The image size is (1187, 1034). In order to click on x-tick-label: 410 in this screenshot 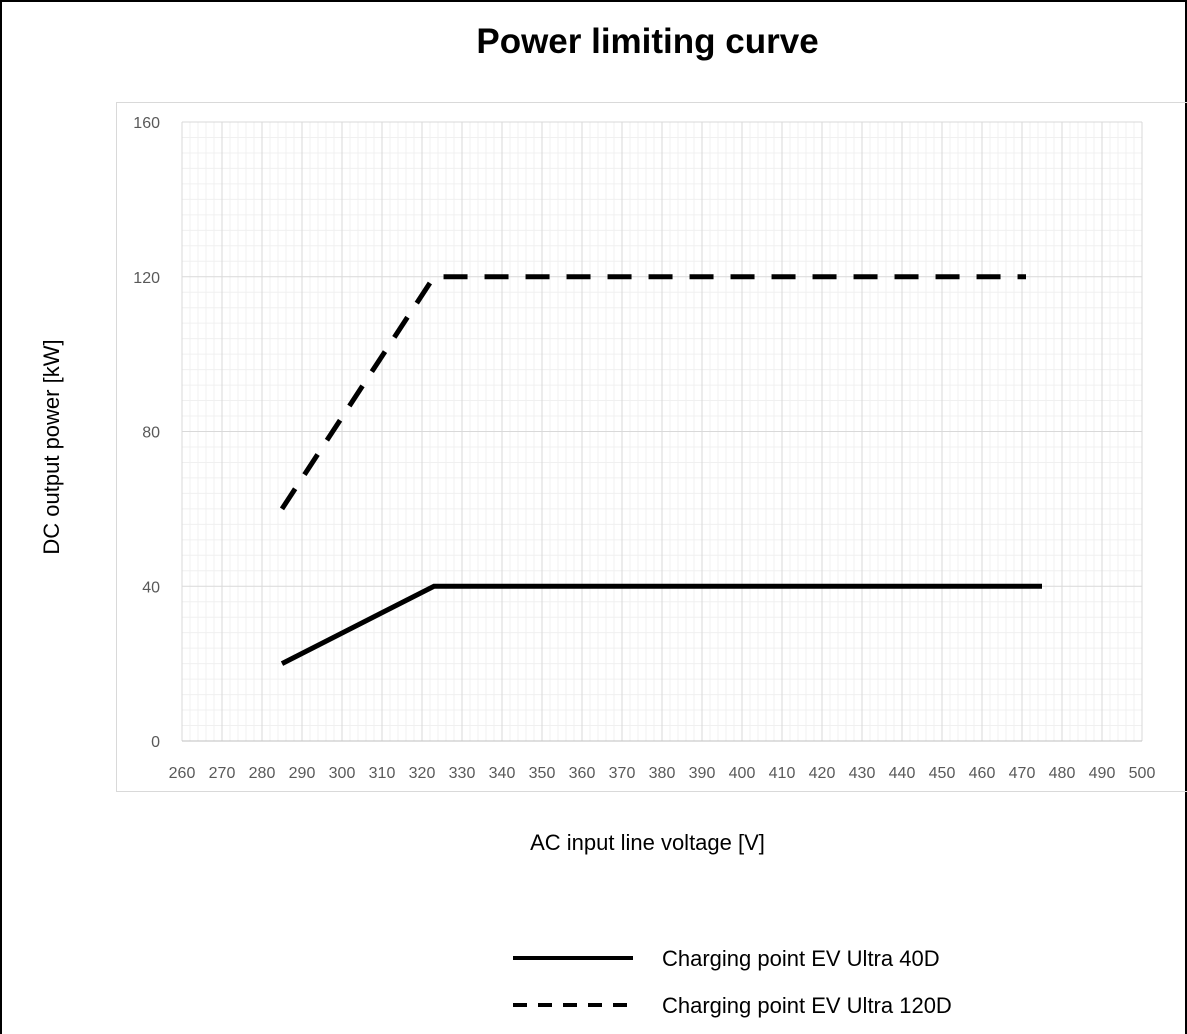, I will do `click(782, 773)`.